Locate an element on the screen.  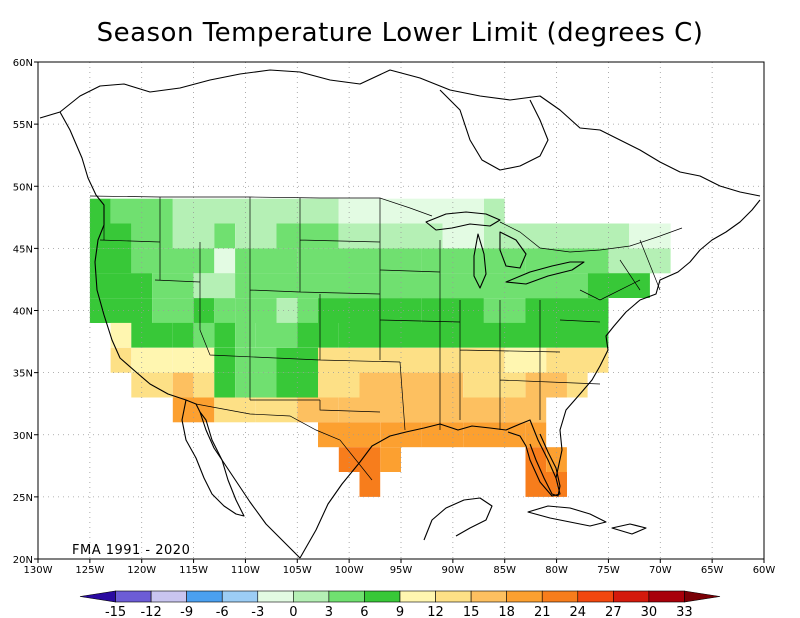
colorbar-label: 27 is located at coordinates (613, 611).